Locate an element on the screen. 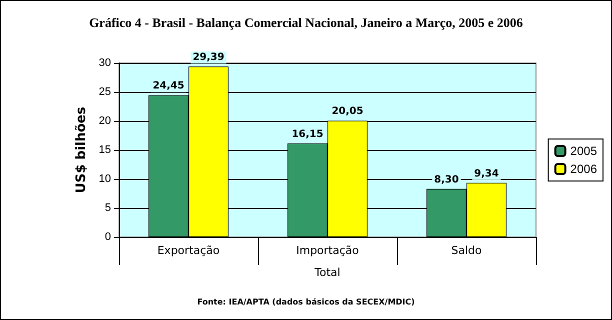 This screenshot has width=612, height=320. y-tick-label: 20 is located at coordinates (104, 121).